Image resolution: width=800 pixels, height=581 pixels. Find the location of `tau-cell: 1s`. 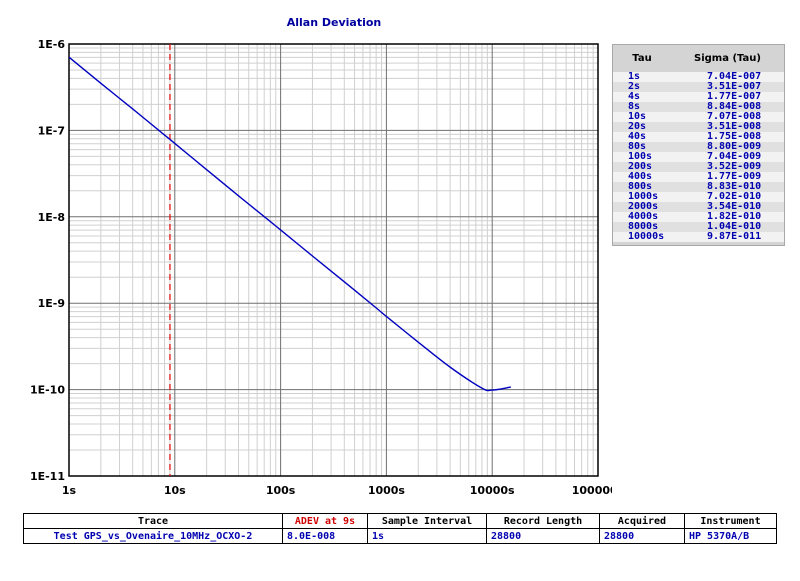

tau-cell: 1s is located at coordinates (634, 76).